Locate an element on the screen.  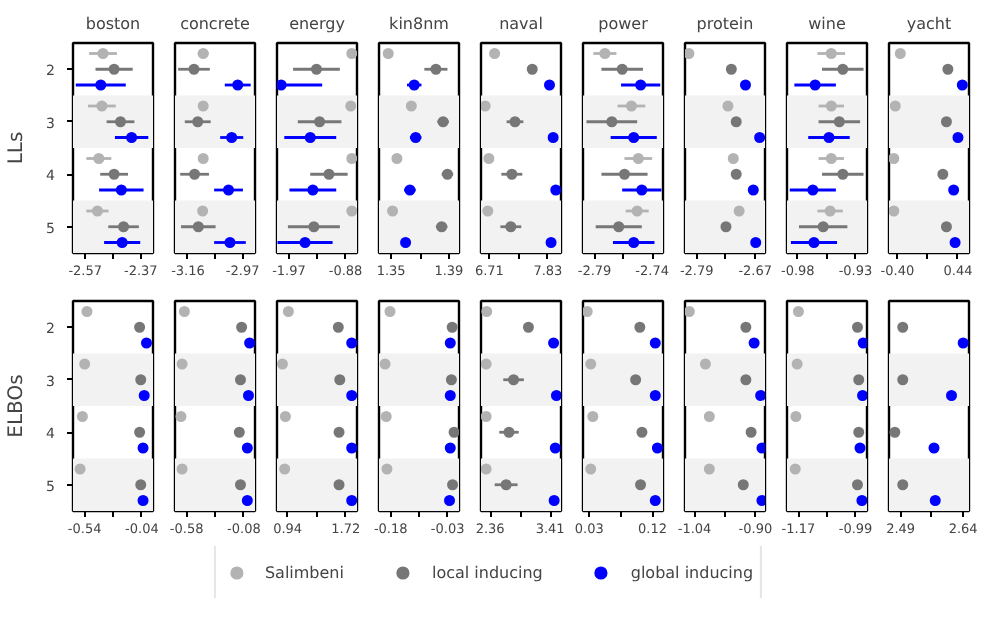
y-axis-title: ELBOs is located at coordinates (17, 406).